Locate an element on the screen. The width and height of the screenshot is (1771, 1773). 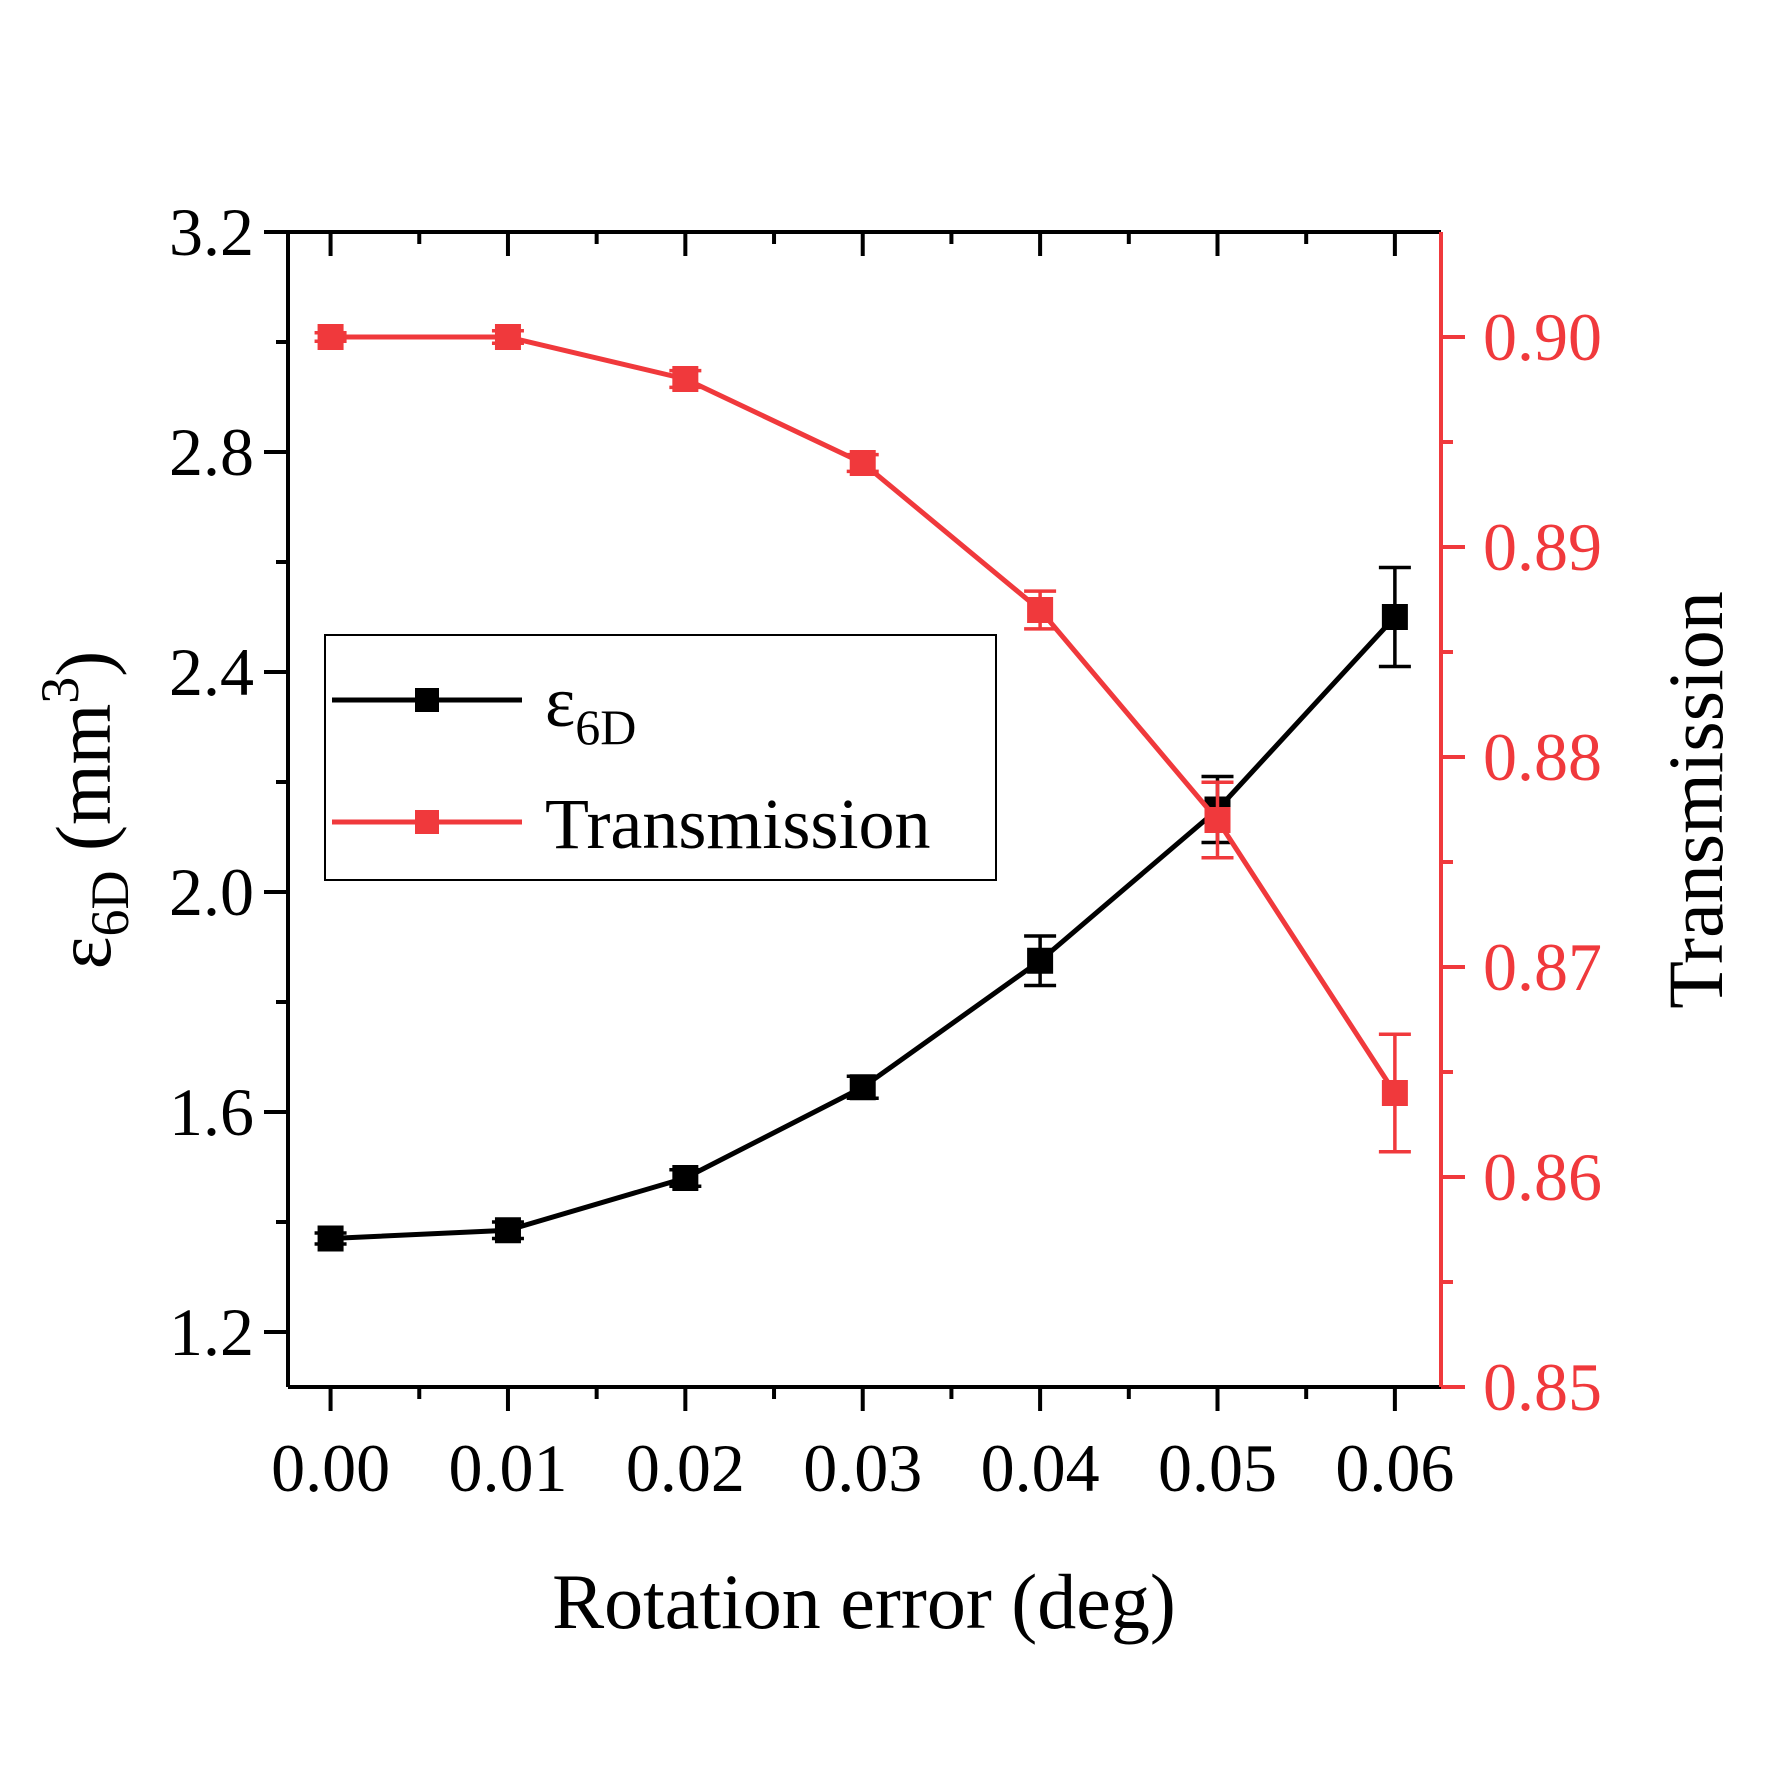
left-axis-label-subscript: 6D is located at coordinates (110, 904).